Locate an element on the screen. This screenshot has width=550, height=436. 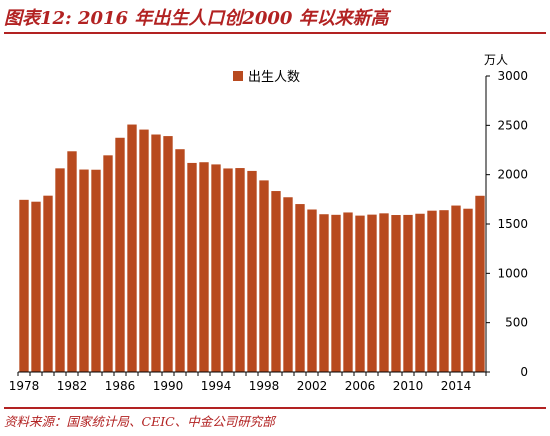
source-note: 资料来源：国家统计局、CEIC、中金公司研究部 is located at coordinates (139, 421).